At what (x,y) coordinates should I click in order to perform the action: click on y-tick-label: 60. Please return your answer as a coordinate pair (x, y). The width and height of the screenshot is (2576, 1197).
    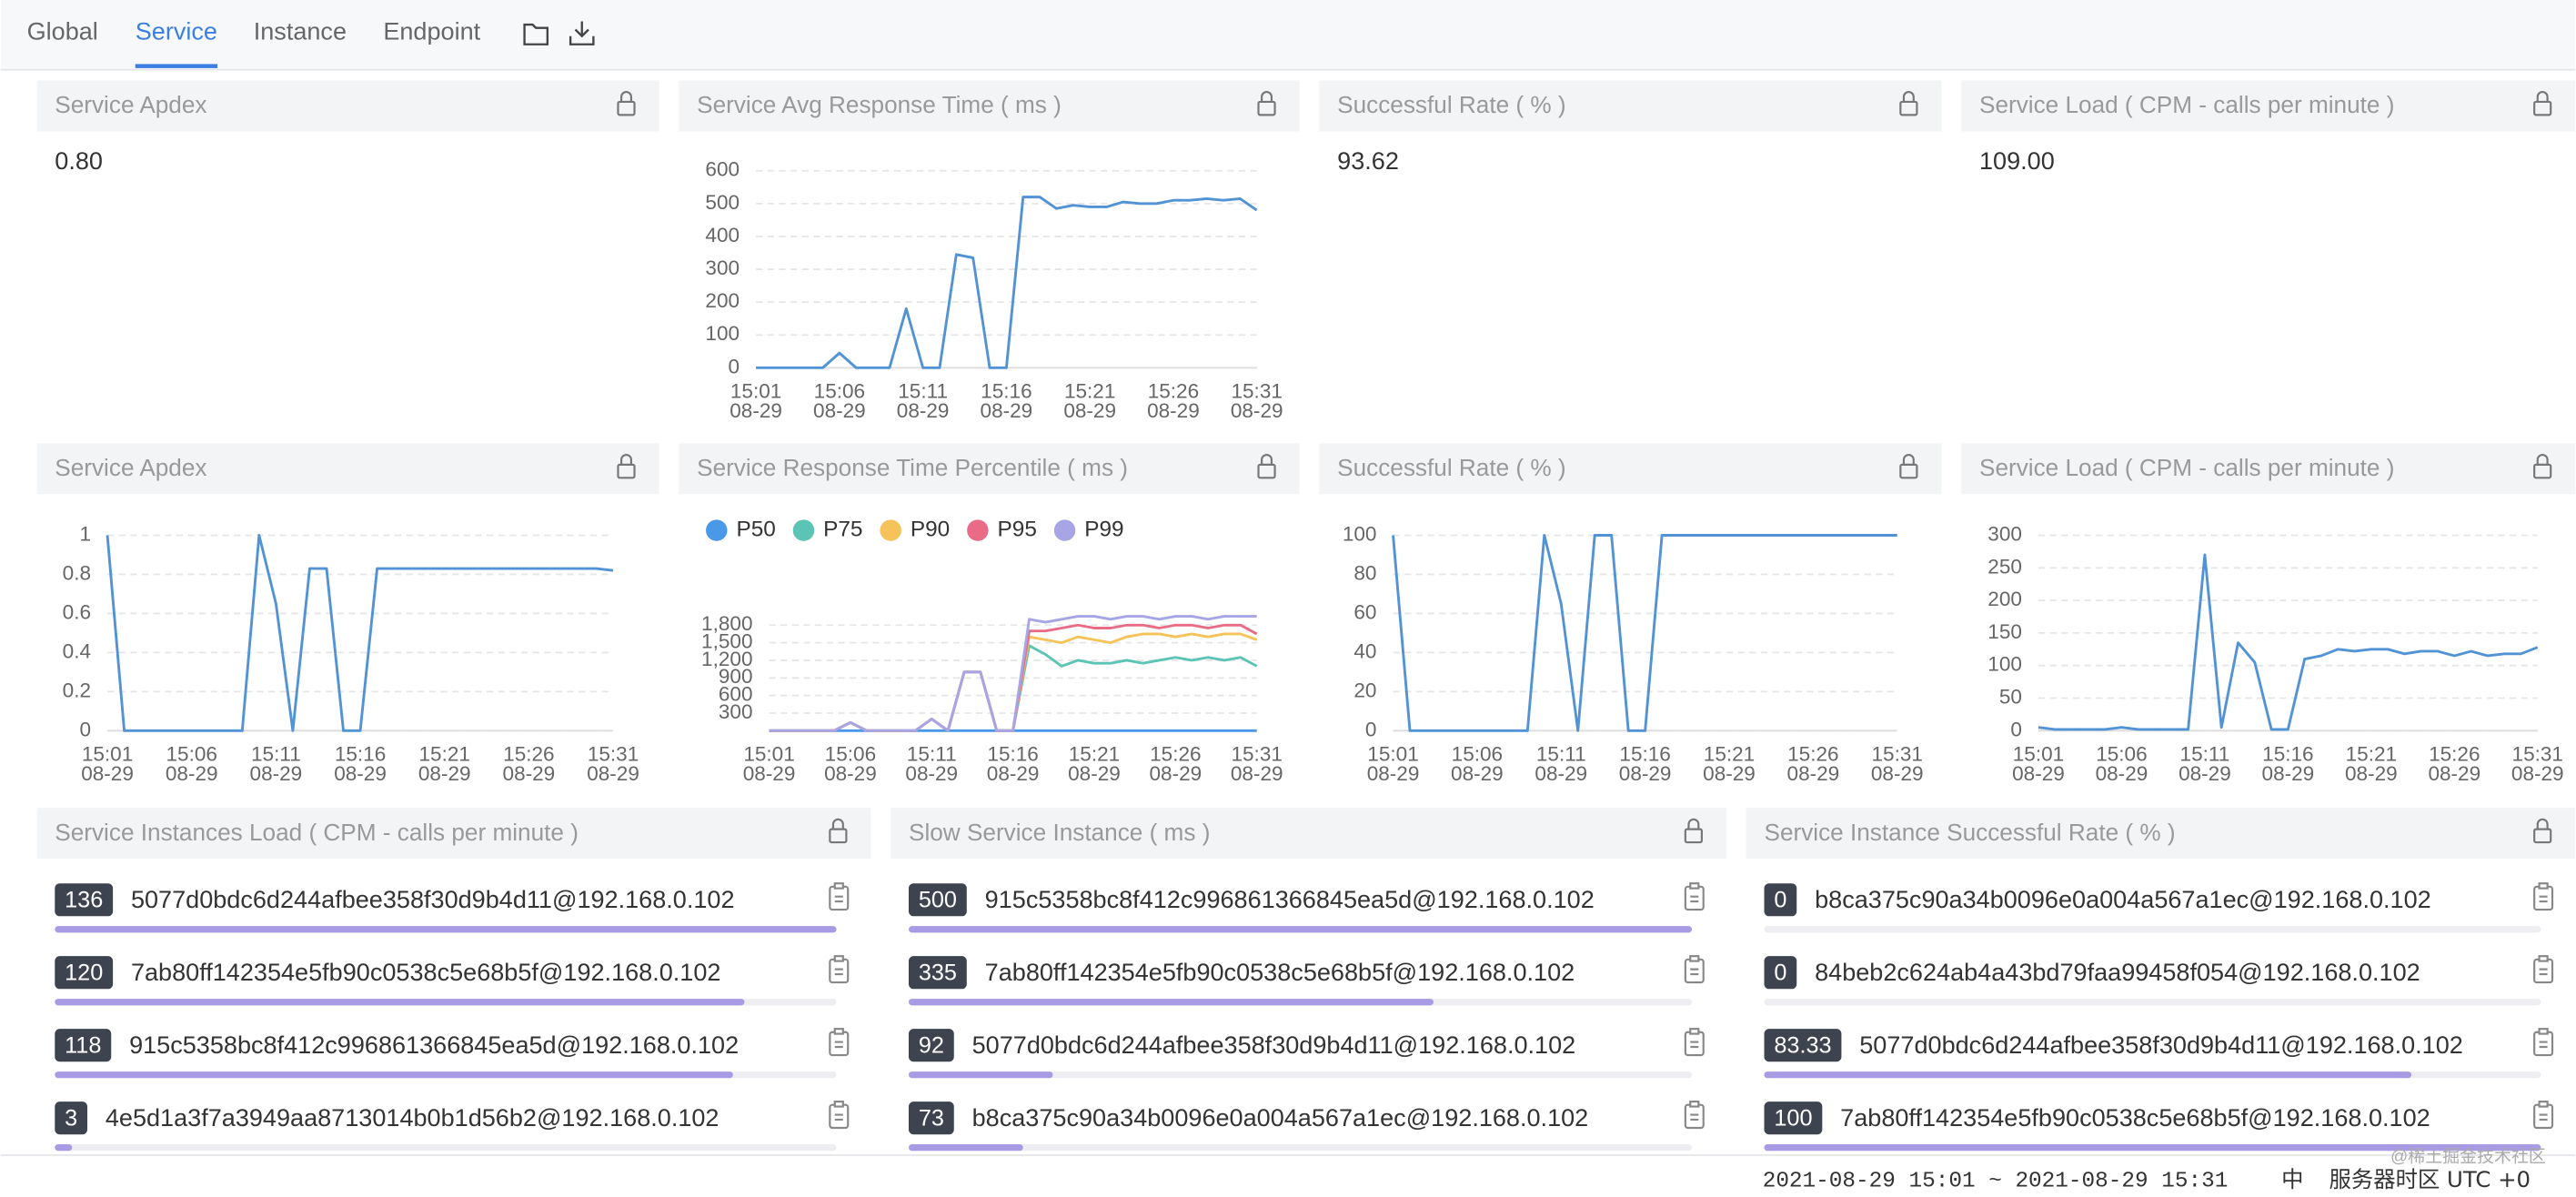
    Looking at the image, I should click on (1364, 611).